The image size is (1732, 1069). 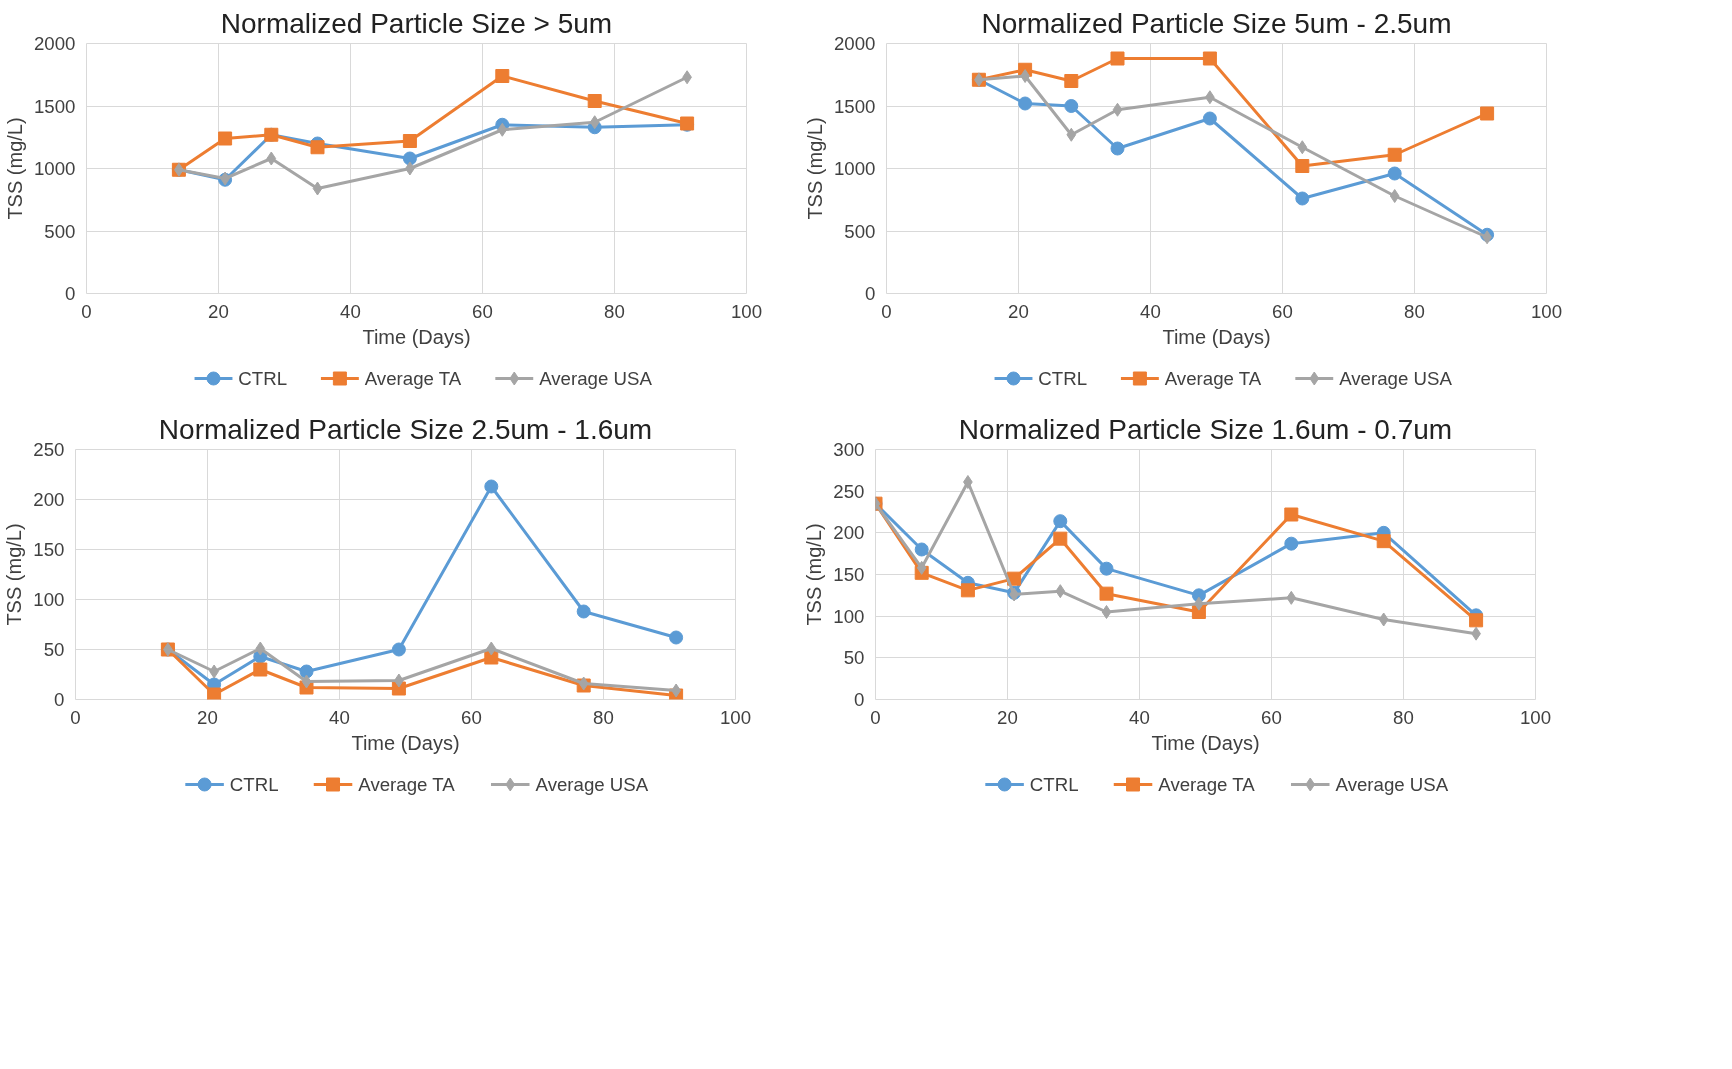 I want to click on chart-title: Normalized Particle Size 2.5um - 1.6um, so click(x=405, y=429).